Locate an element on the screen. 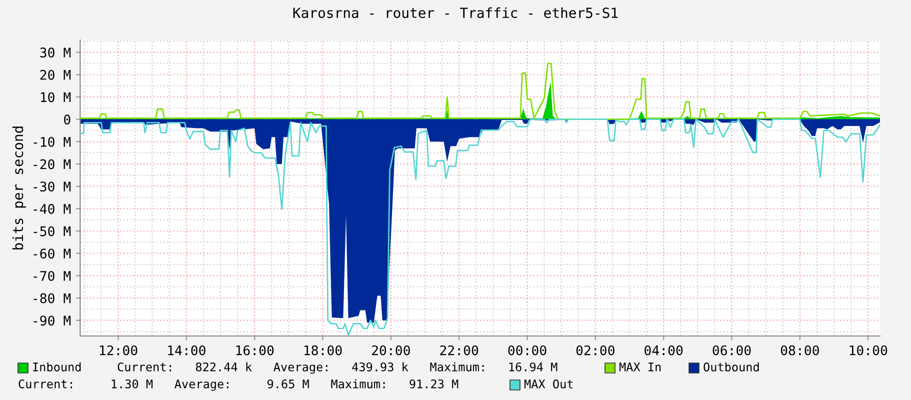  legend-label: Inbound is located at coordinates (57, 367).